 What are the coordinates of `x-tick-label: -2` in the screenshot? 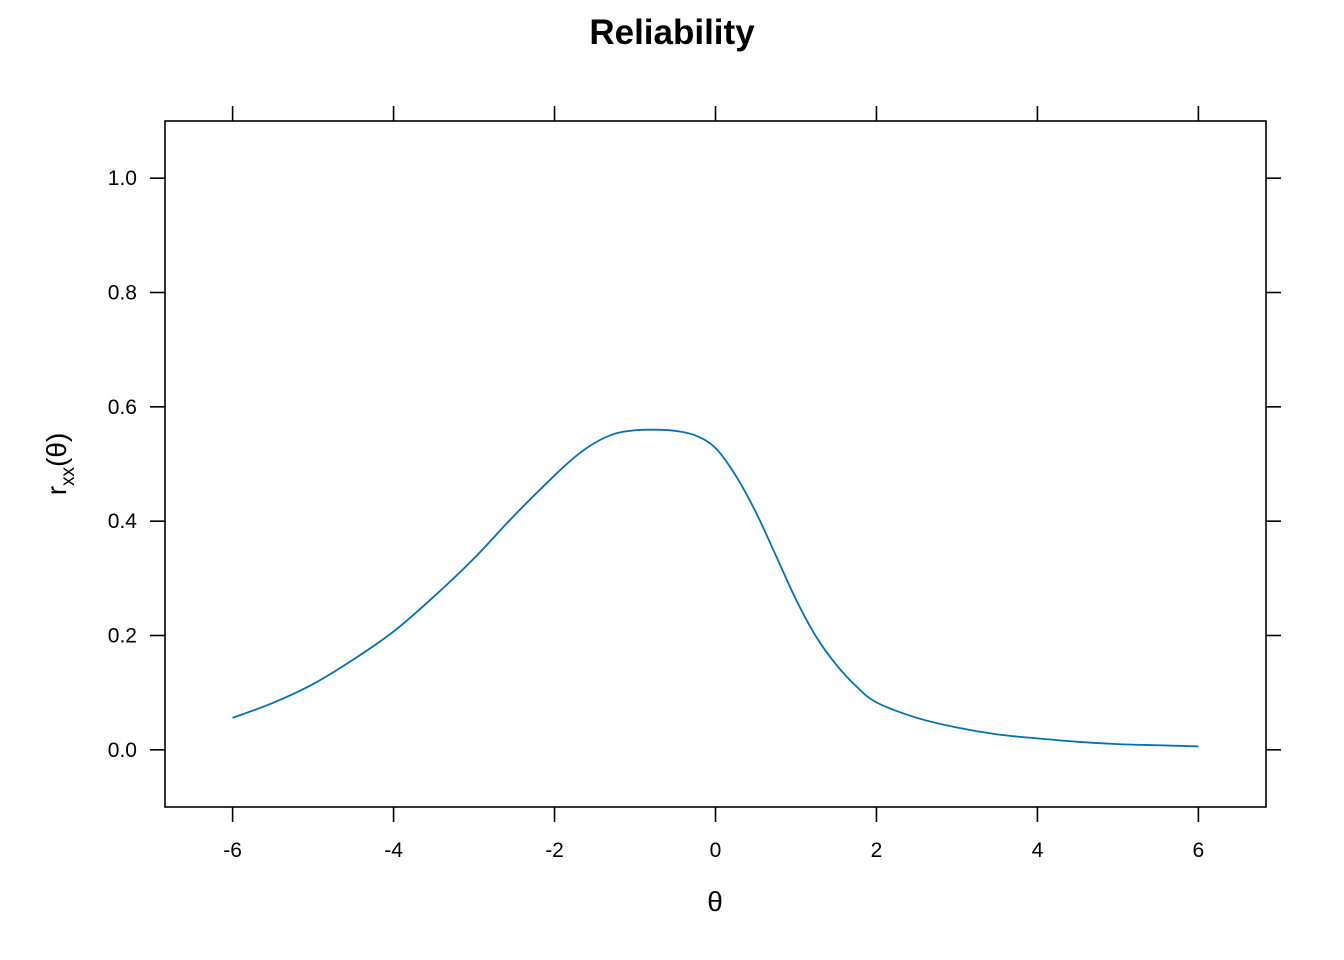 It's located at (554, 850).